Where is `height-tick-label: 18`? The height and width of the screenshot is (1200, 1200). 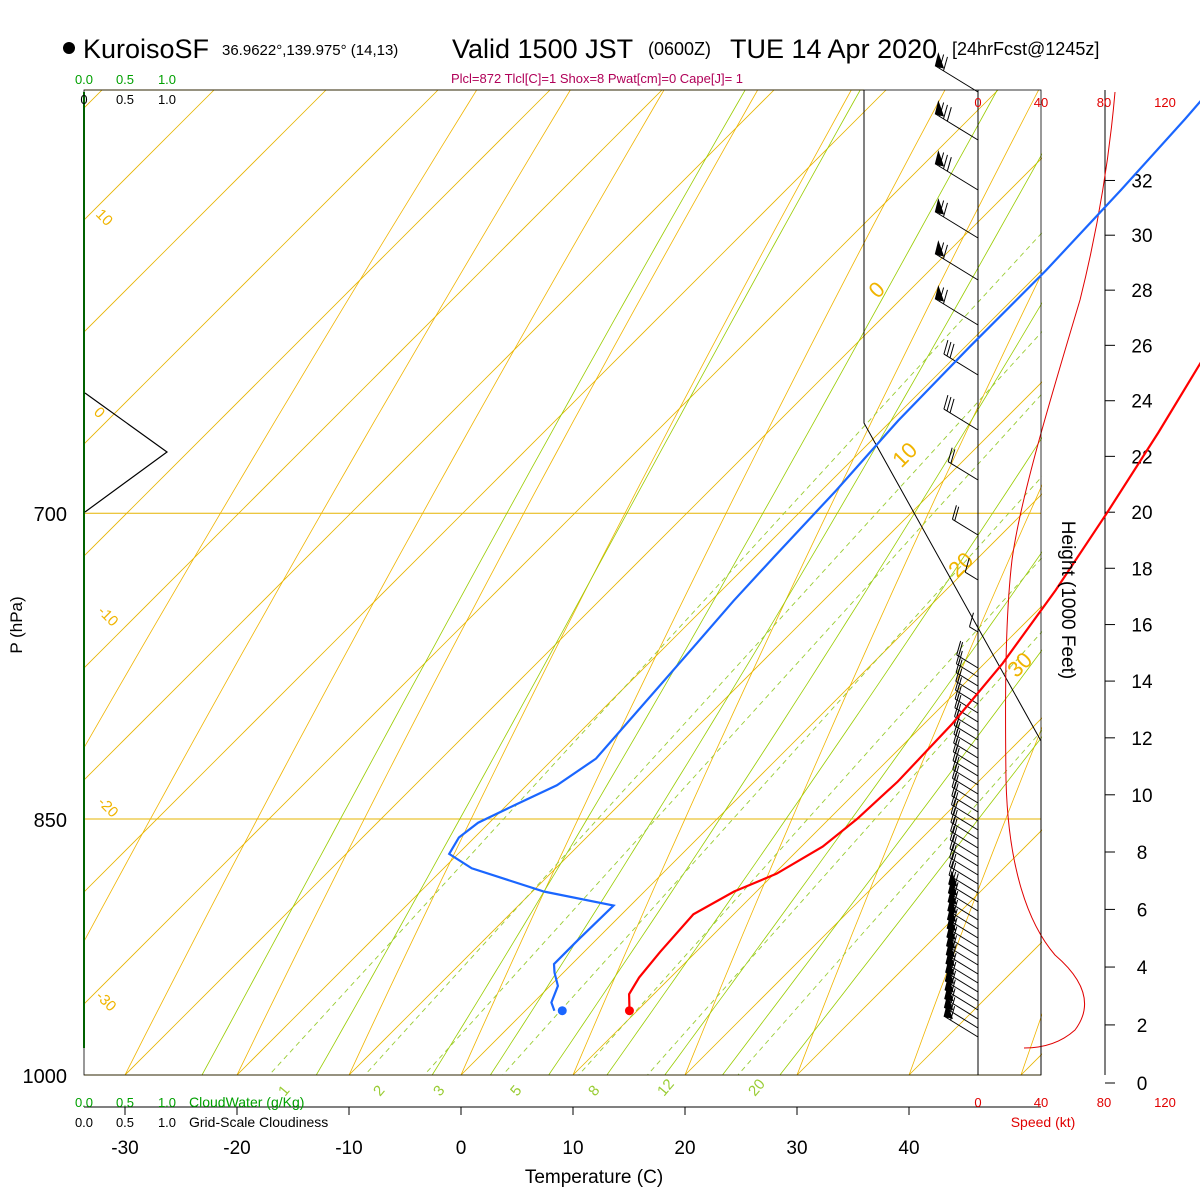 height-tick-label: 18 is located at coordinates (1141, 569).